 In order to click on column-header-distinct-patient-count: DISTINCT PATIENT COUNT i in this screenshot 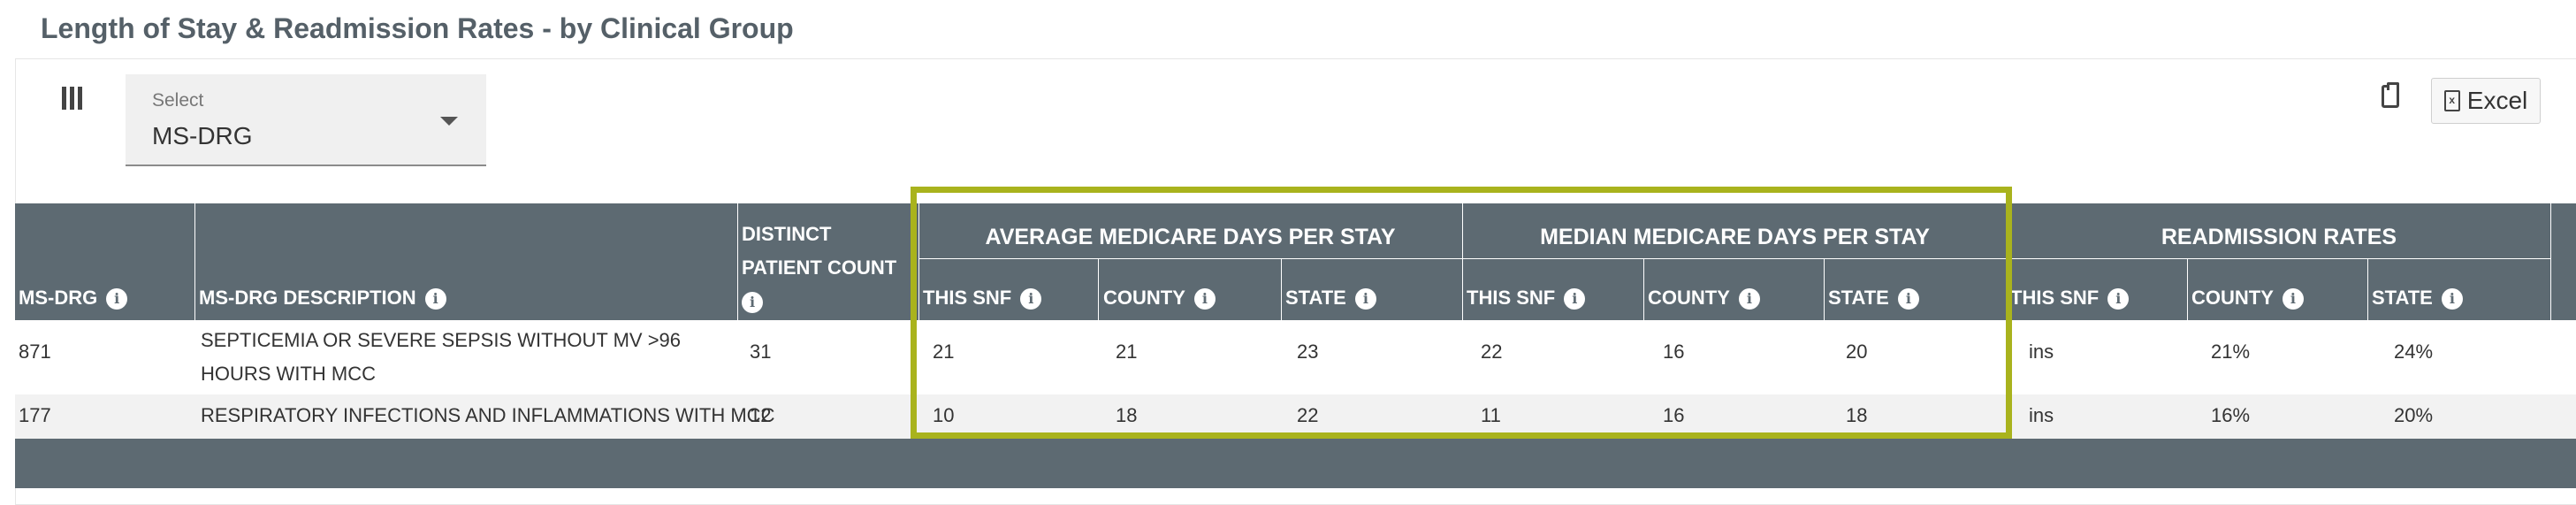, I will do `click(819, 268)`.